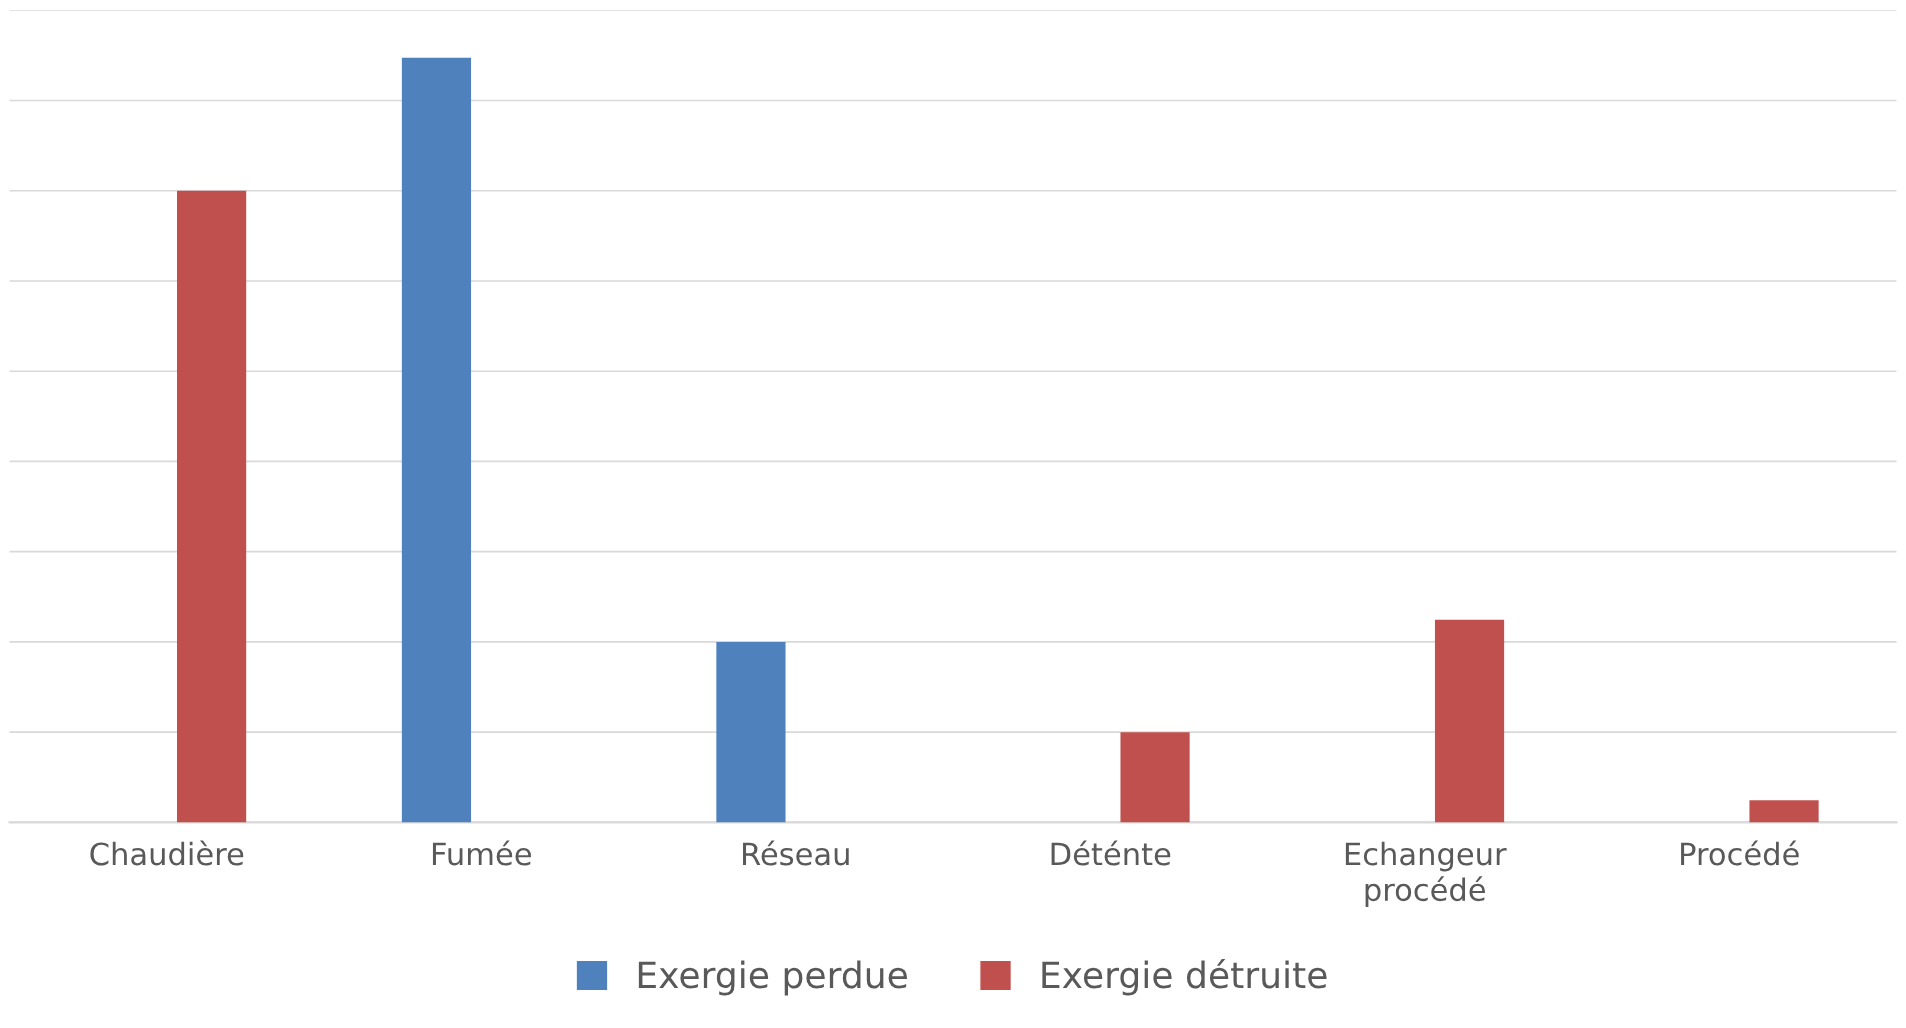  What do you see at coordinates (1426, 874) in the screenshot?
I see `x-tick-label: Echangeur procédé` at bounding box center [1426, 874].